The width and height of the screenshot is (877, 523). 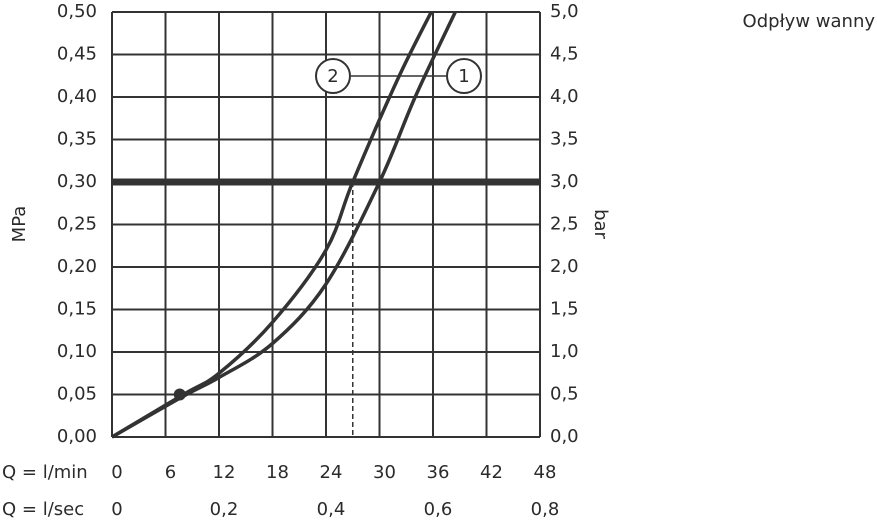 What do you see at coordinates (77, 436) in the screenshot?
I see `y-tick-label: 0,00` at bounding box center [77, 436].